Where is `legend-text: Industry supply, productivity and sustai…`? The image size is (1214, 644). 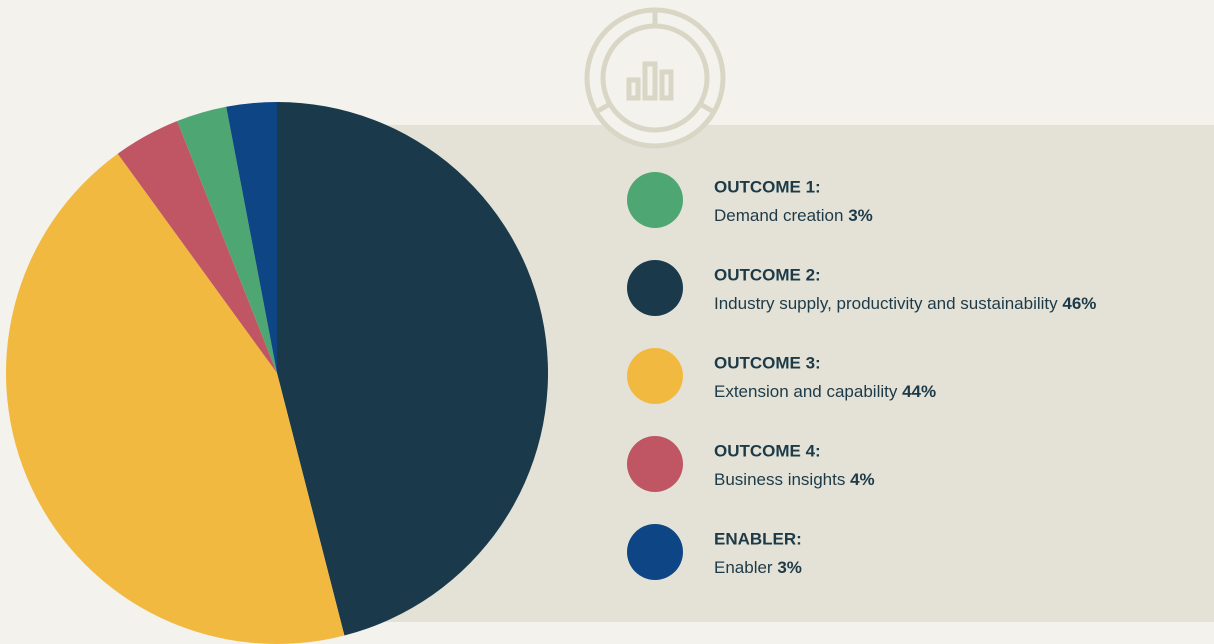 legend-text: Industry supply, productivity and sustai… is located at coordinates (886, 303).